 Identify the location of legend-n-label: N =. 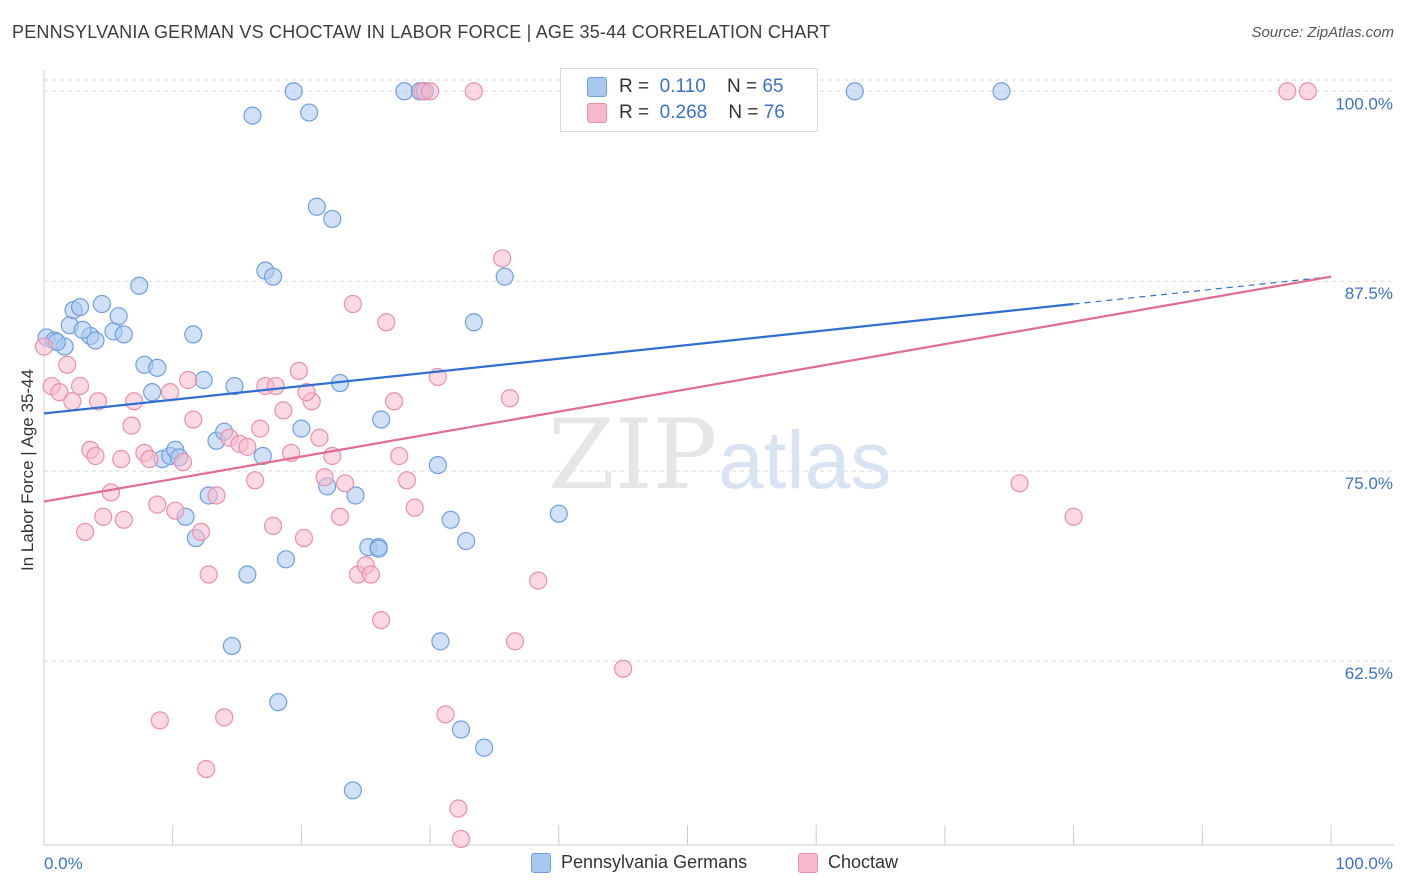
(743, 112).